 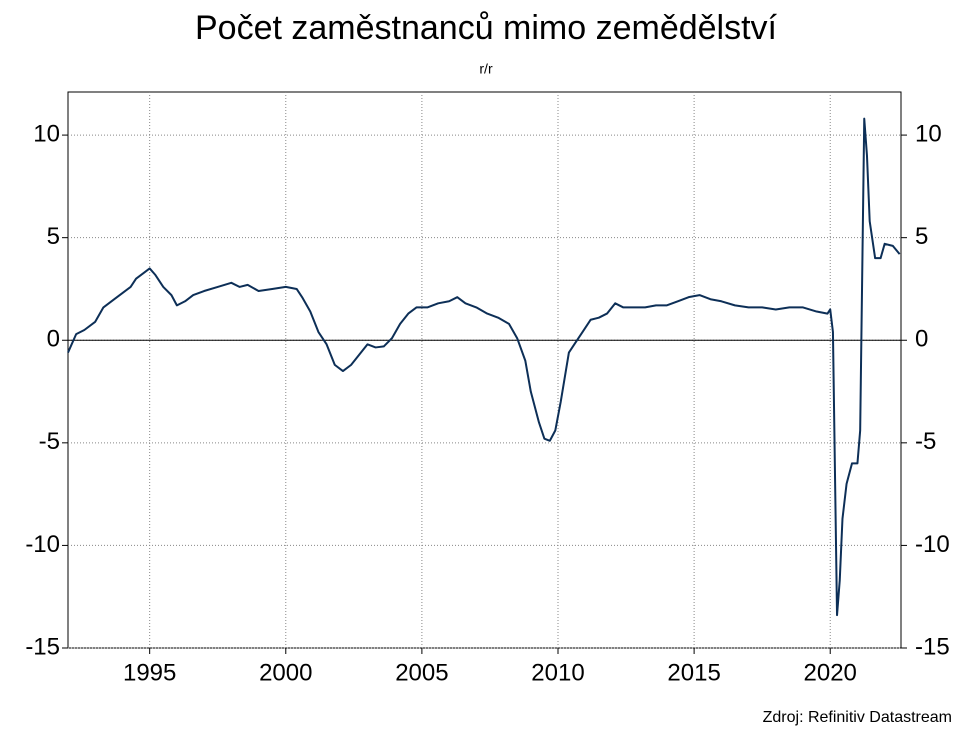 I want to click on y-tick-label: -5, so click(x=49, y=441).